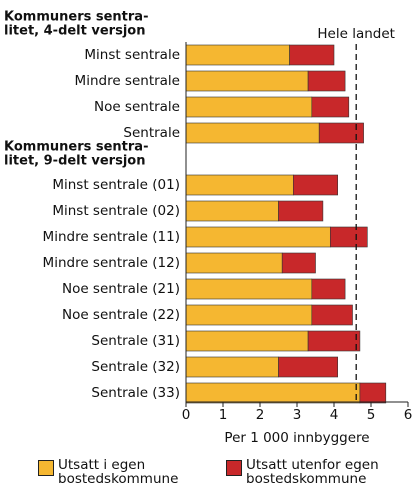 The width and height of the screenshot is (416, 499). I want to click on group-header: litet, 9-delt versjon, so click(74, 161).